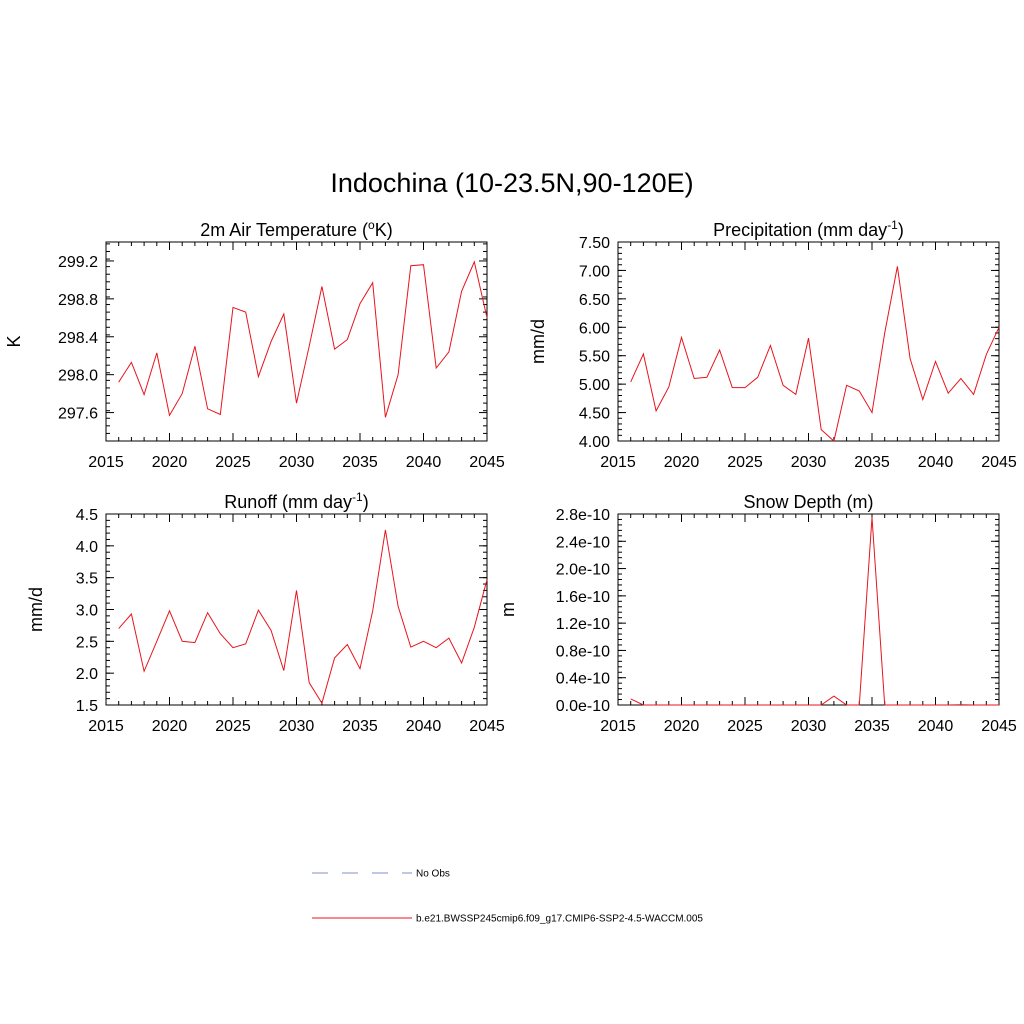 This screenshot has height=1024, width=1024. I want to click on y-tick-label: 4.5, so click(87, 515).